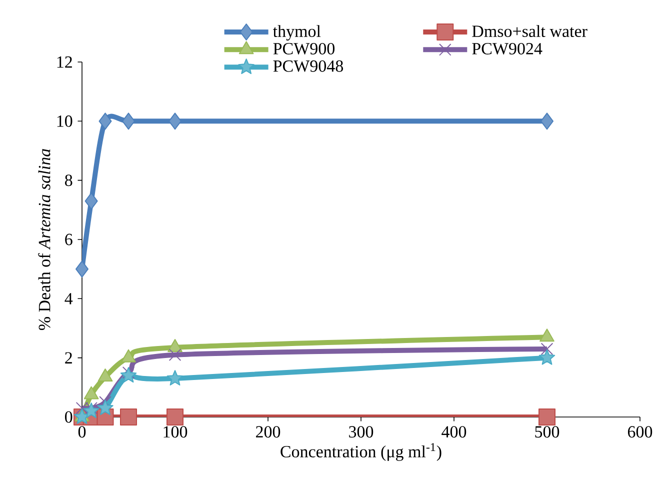  What do you see at coordinates (82, 432) in the screenshot?
I see `x-tick-label: 0` at bounding box center [82, 432].